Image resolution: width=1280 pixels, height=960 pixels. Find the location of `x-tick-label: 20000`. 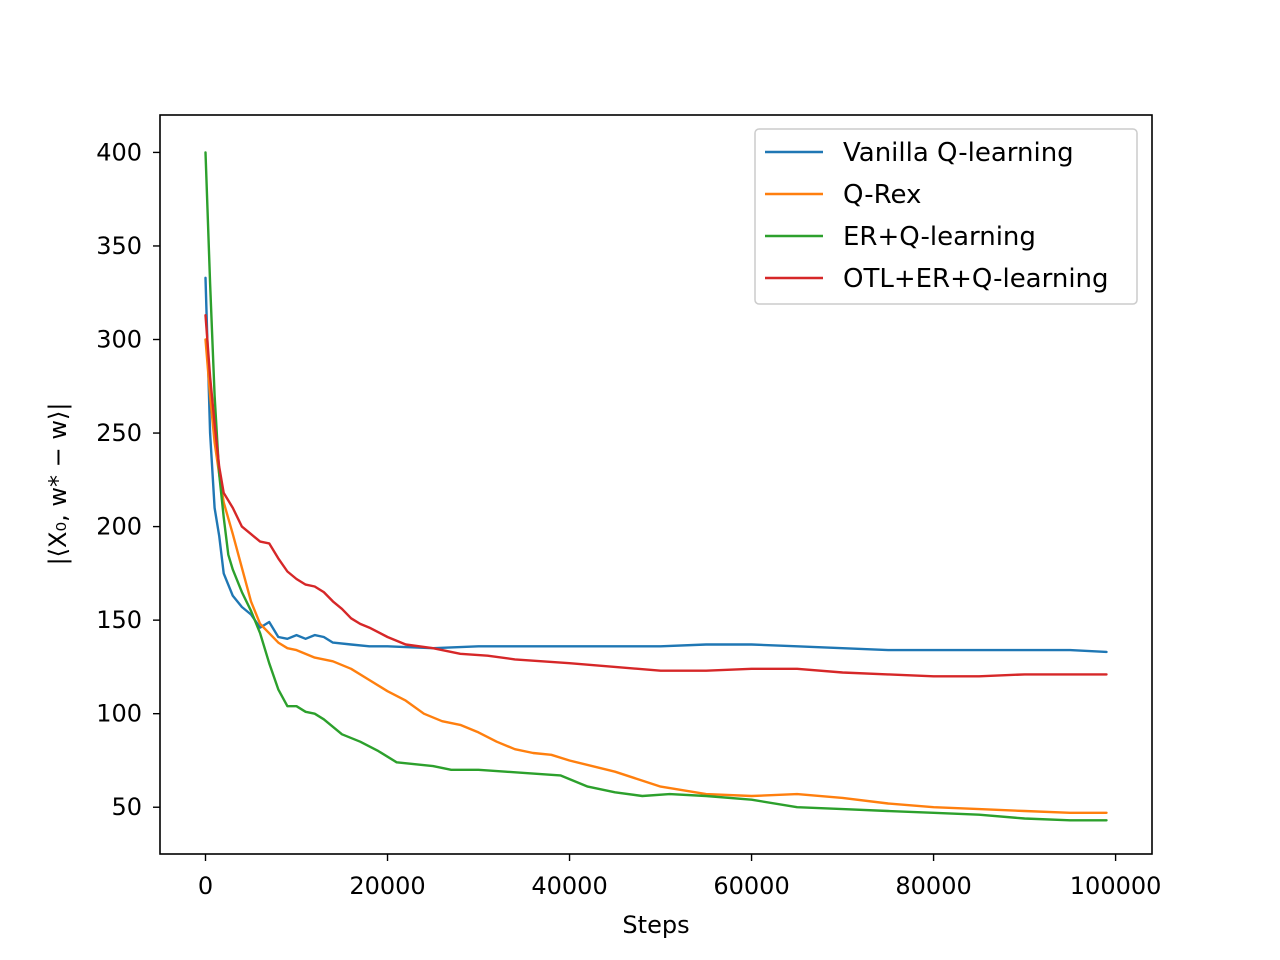

x-tick-label: 20000 is located at coordinates (387, 886).